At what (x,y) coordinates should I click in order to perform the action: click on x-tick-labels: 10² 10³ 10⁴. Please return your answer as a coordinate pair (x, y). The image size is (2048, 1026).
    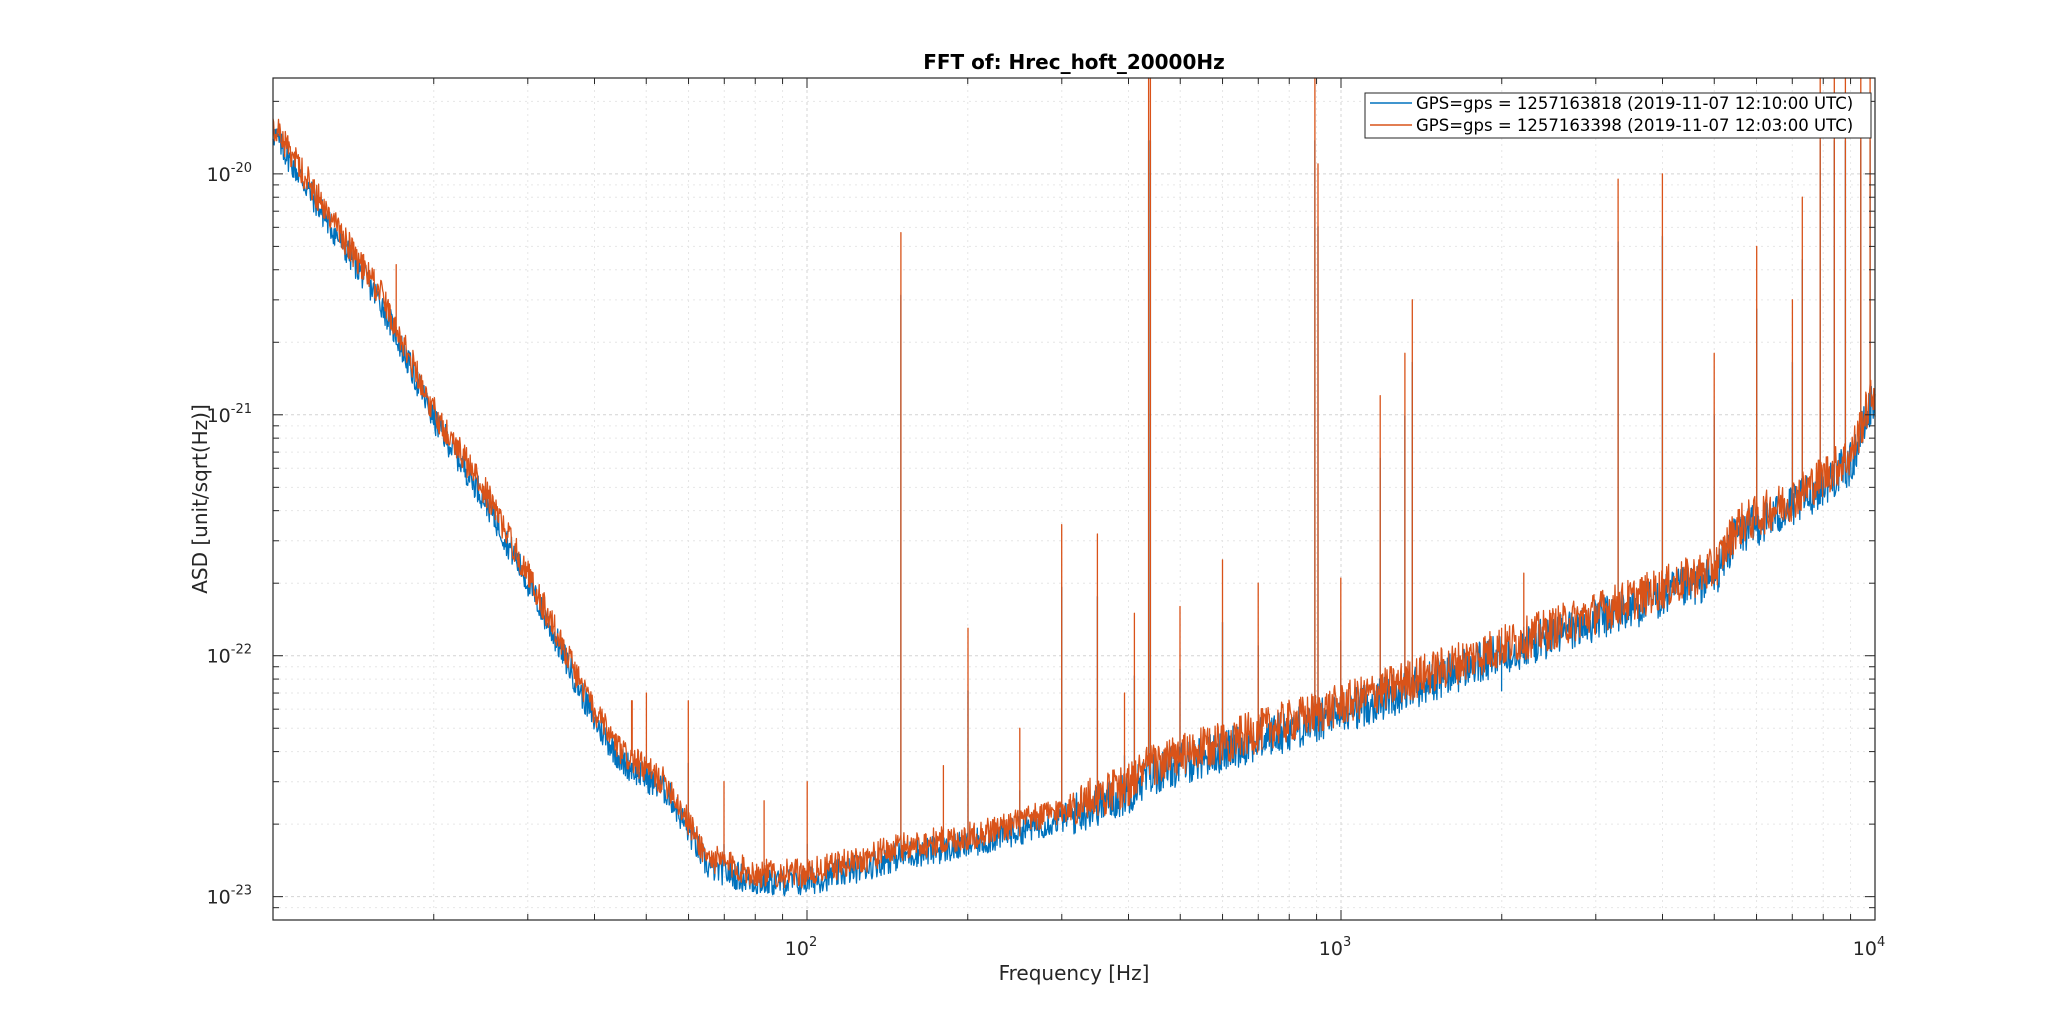
    Looking at the image, I should click on (1335, 947).